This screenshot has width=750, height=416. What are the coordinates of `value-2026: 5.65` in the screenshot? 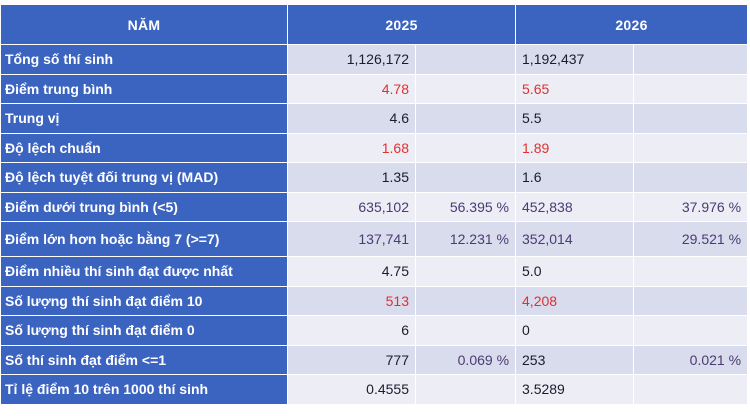 It's located at (575, 88).